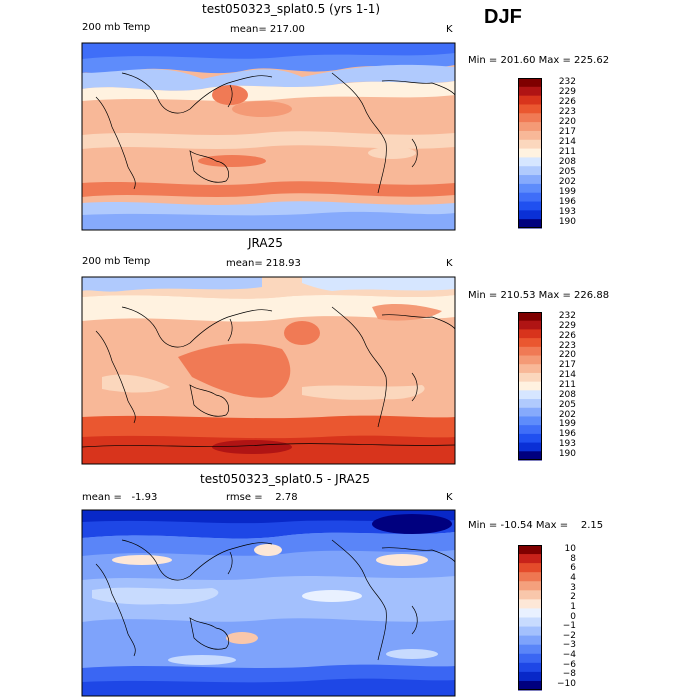 Image resolution: width=700 pixels, height=700 pixels. I want to click on panel-3-units: K, so click(449, 497).